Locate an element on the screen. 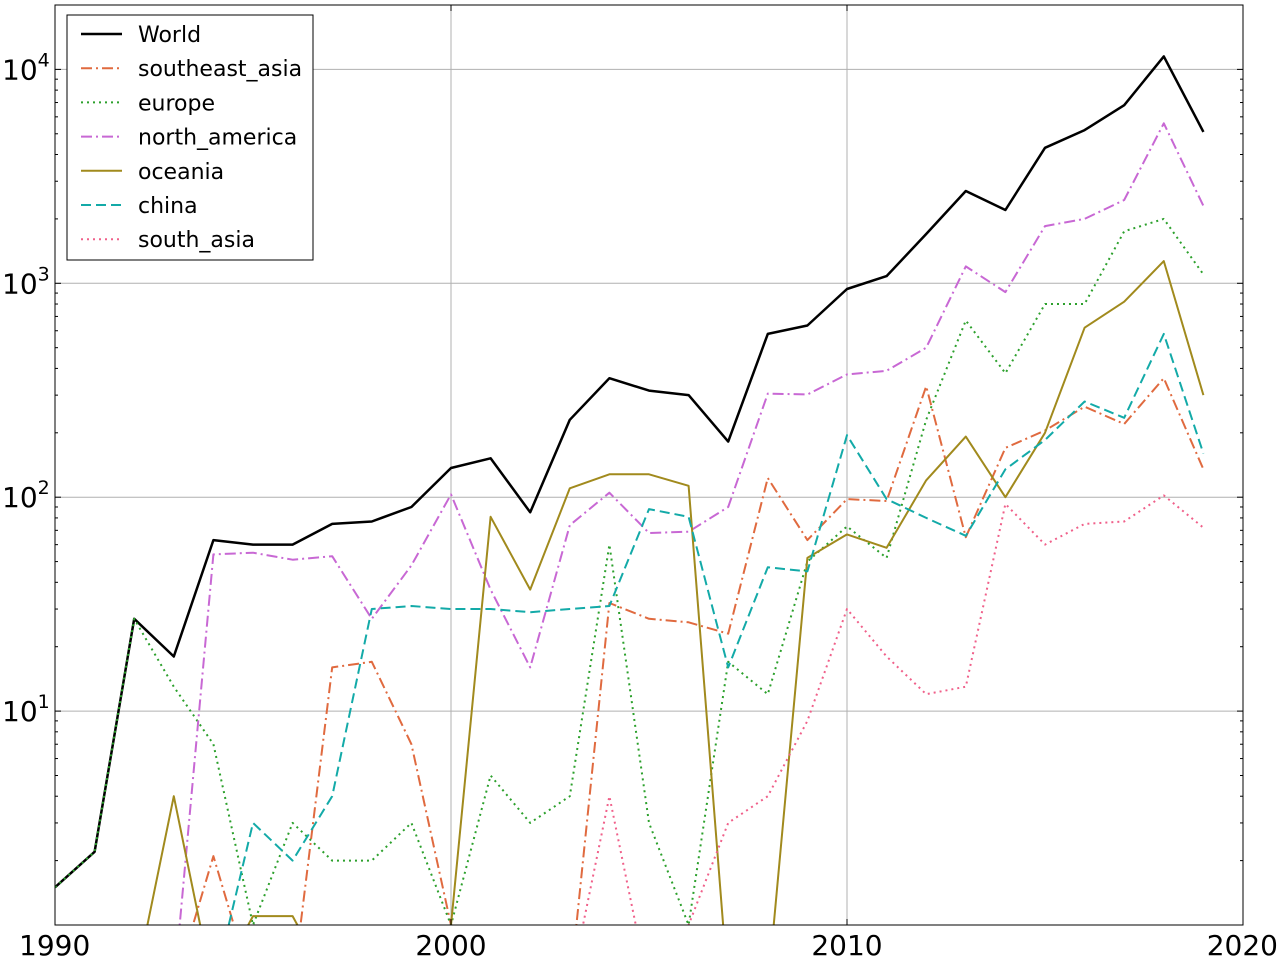 This screenshot has width=1280, height=960. x-tick-label: 2010 is located at coordinates (846, 944).